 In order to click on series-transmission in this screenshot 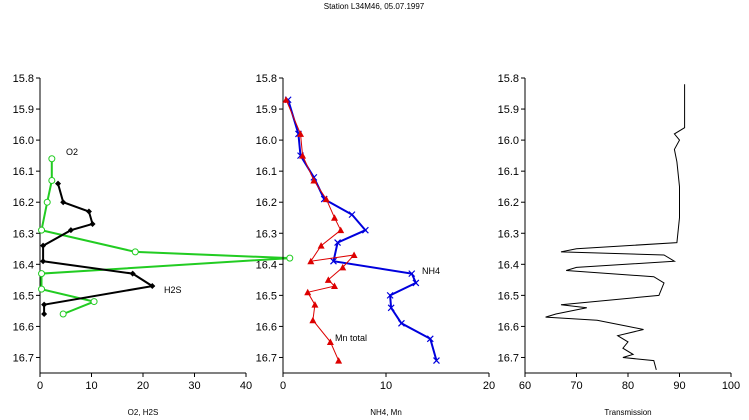, I will do `click(615, 227)`.